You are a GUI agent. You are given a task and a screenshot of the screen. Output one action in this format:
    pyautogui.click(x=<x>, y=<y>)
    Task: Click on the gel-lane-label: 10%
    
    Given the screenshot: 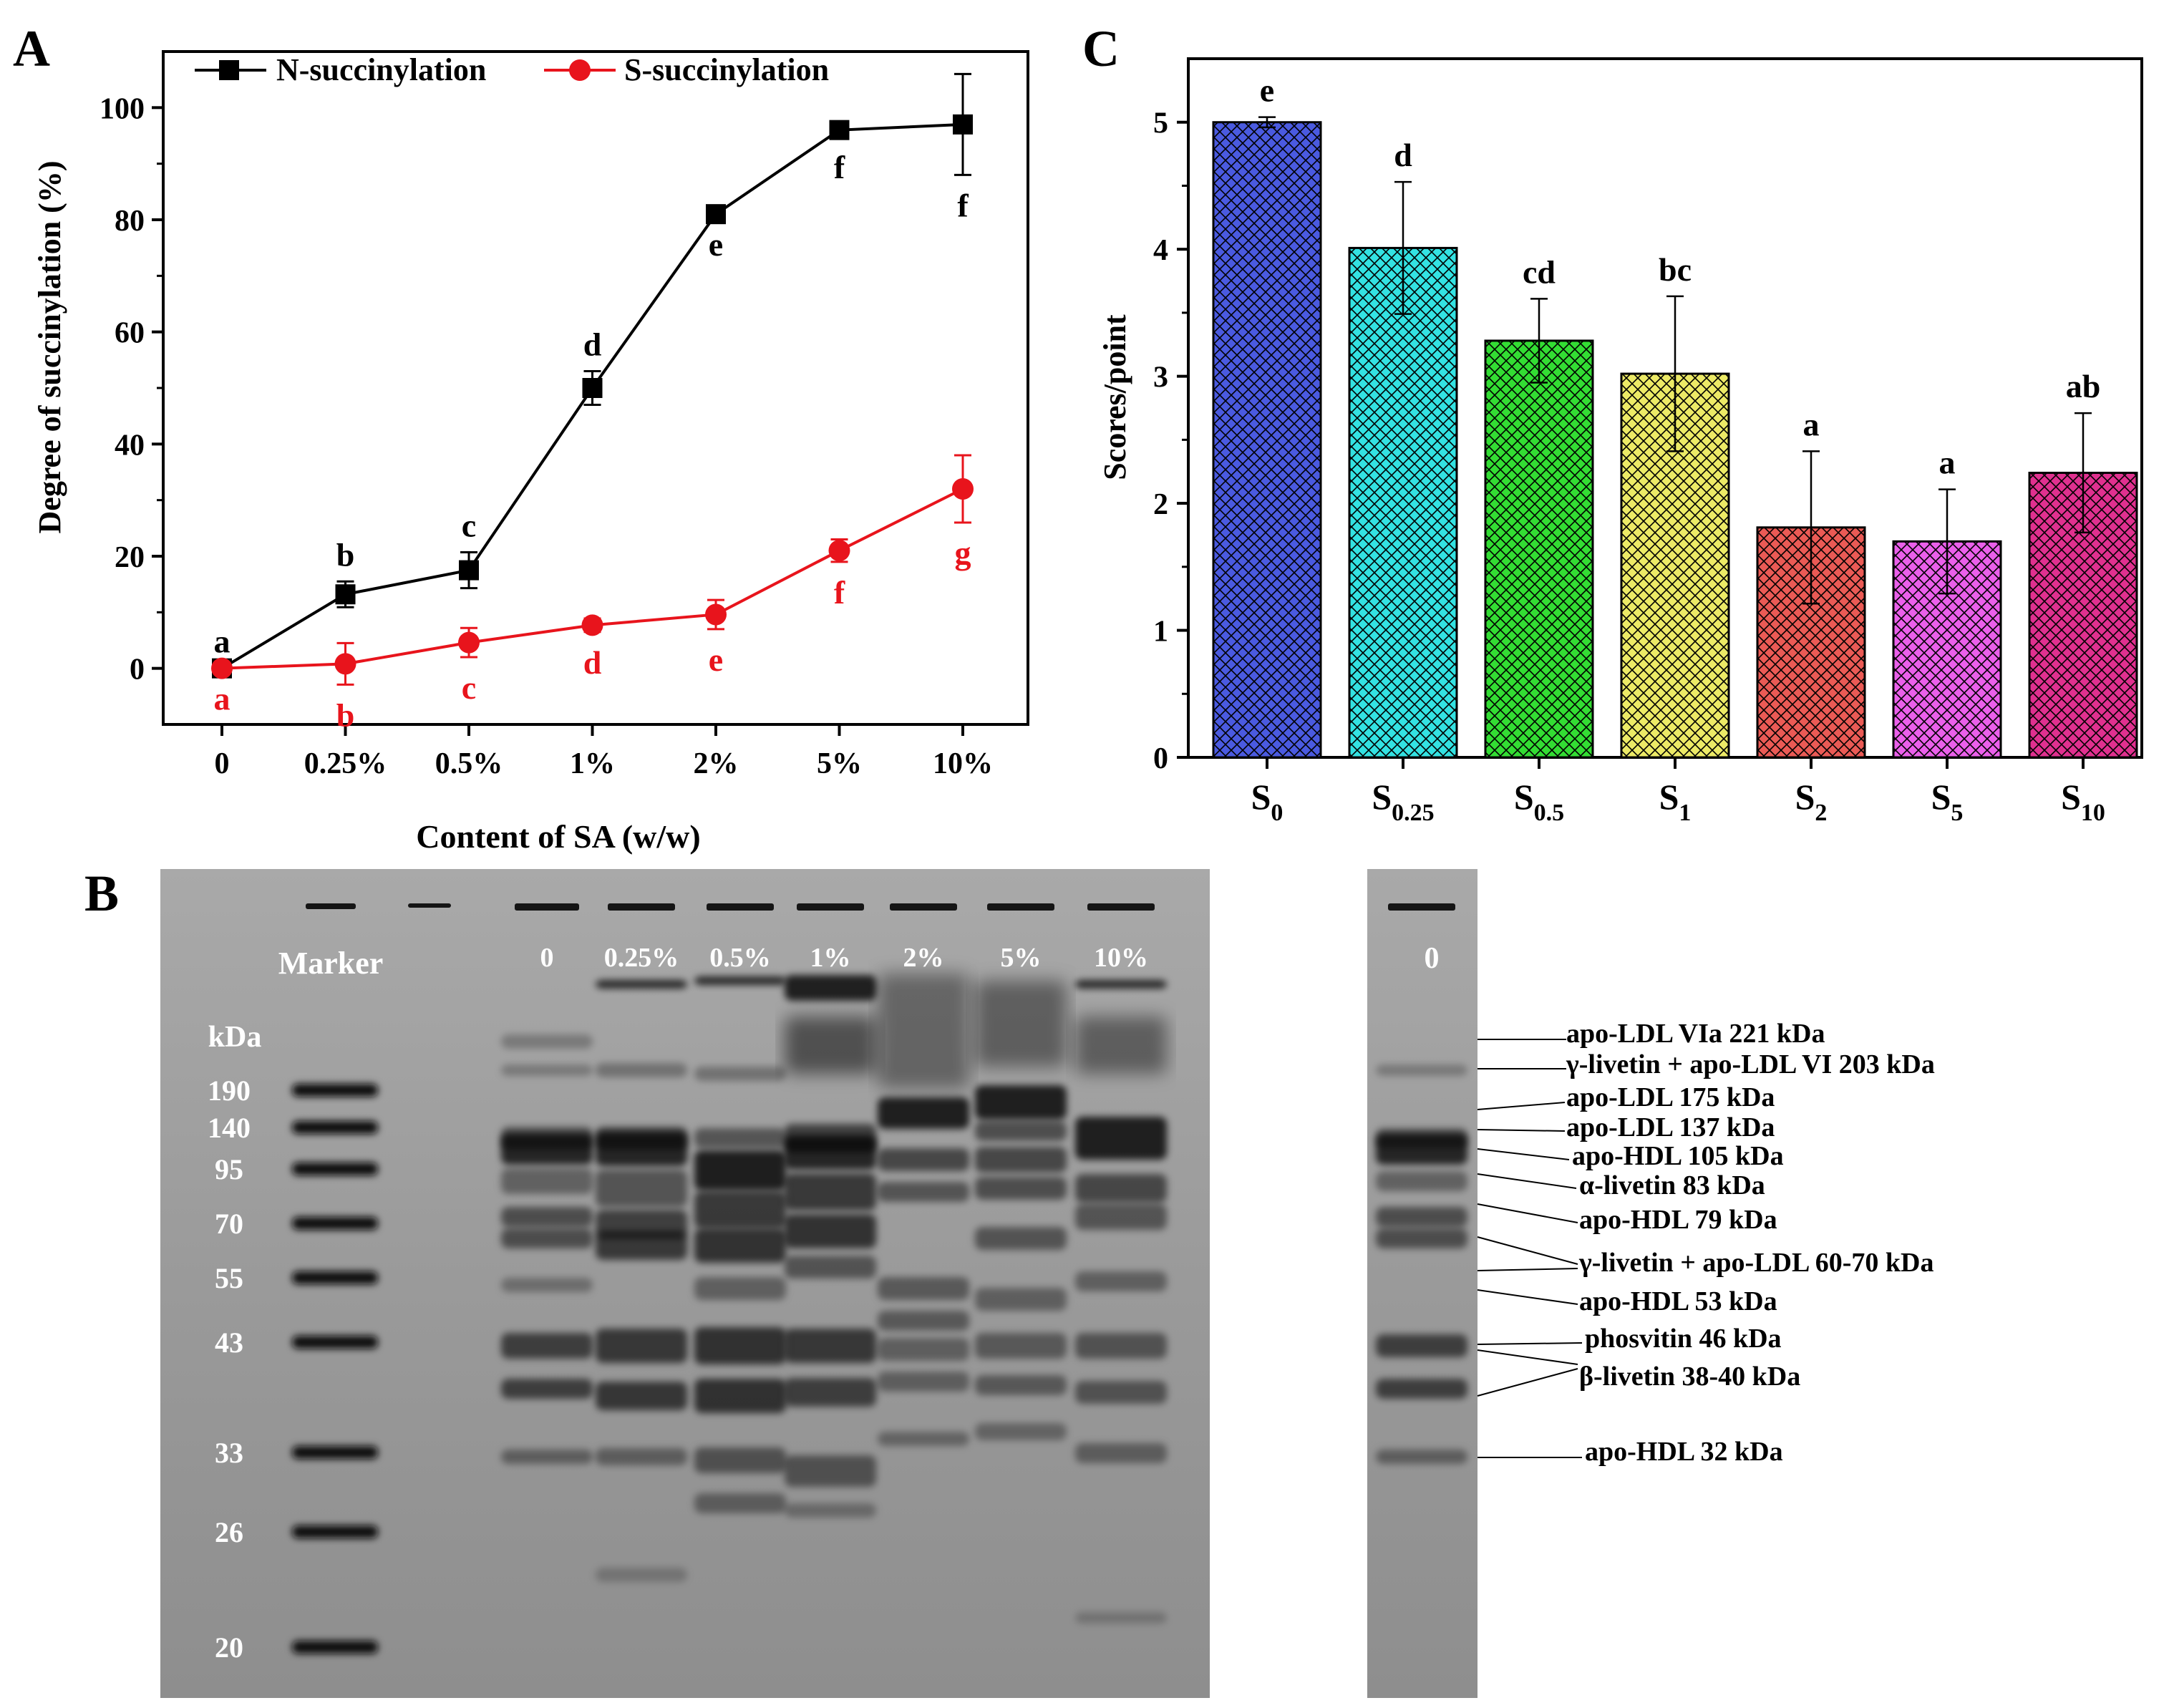 What is the action you would take?
    pyautogui.click(x=1121, y=958)
    